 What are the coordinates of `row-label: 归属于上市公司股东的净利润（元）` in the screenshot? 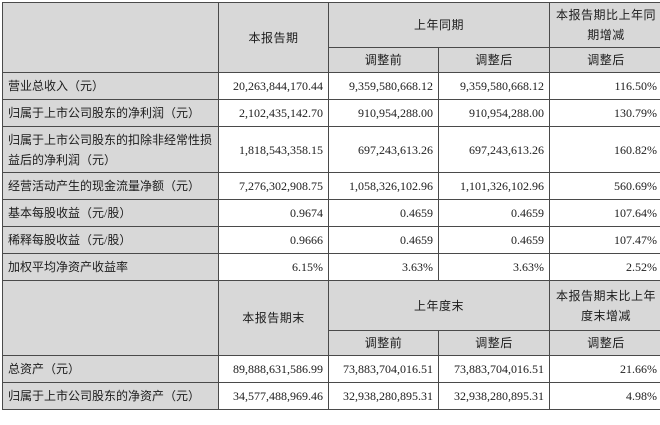 It's located at (110, 113).